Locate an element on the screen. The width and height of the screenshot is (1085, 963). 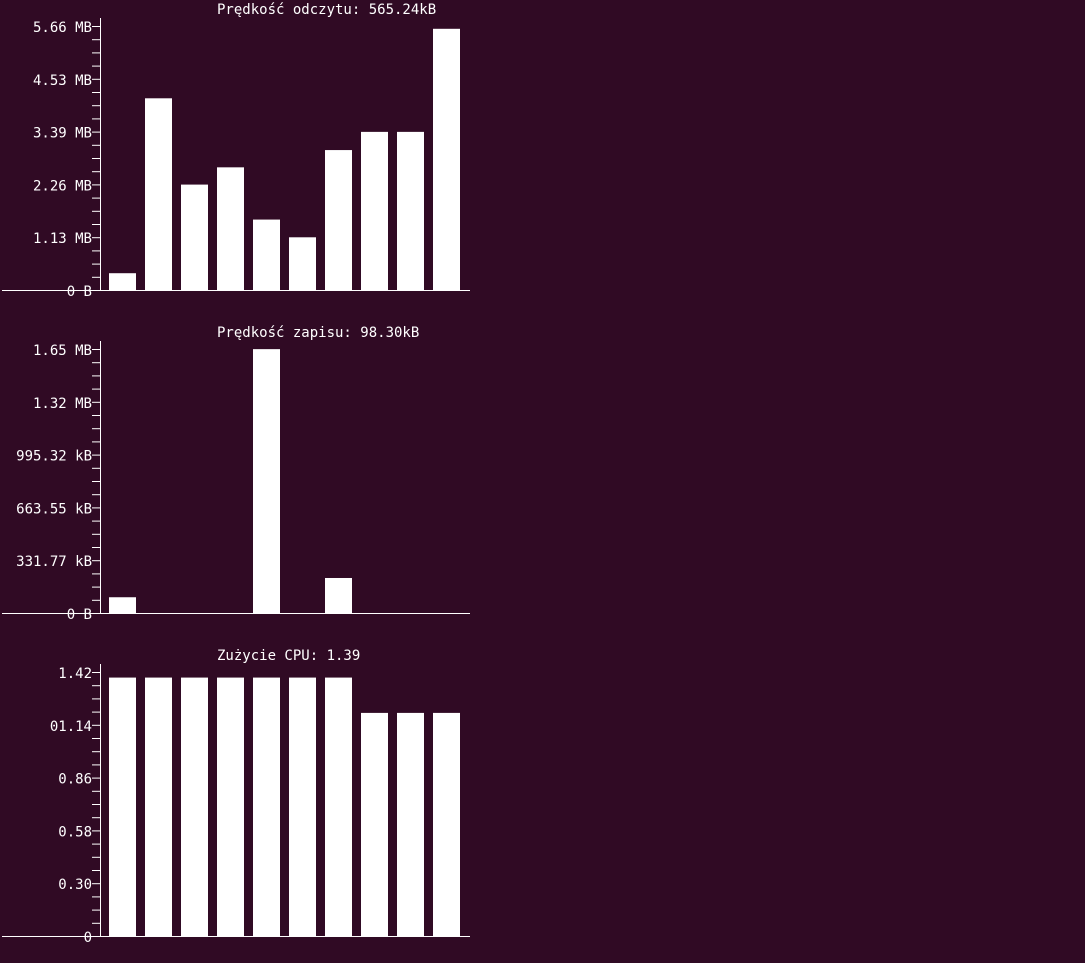
chart-write-tick-label: 995.32 kB is located at coordinates (54, 457).